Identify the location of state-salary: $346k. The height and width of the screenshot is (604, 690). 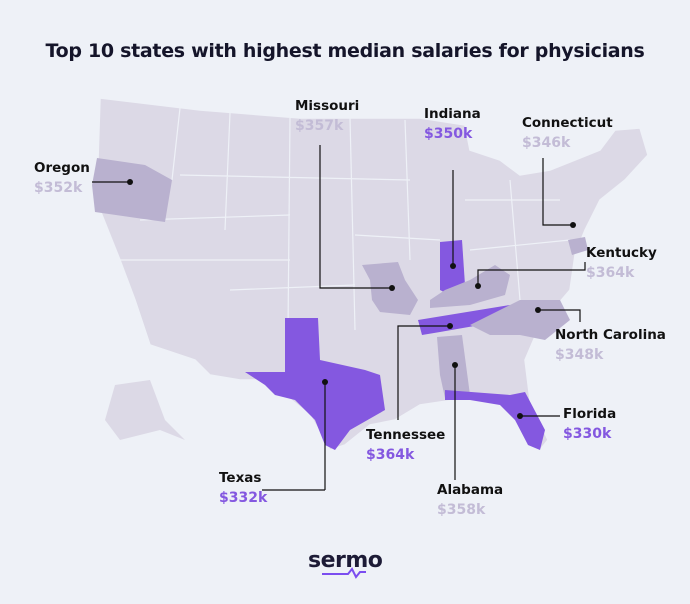
(546, 143).